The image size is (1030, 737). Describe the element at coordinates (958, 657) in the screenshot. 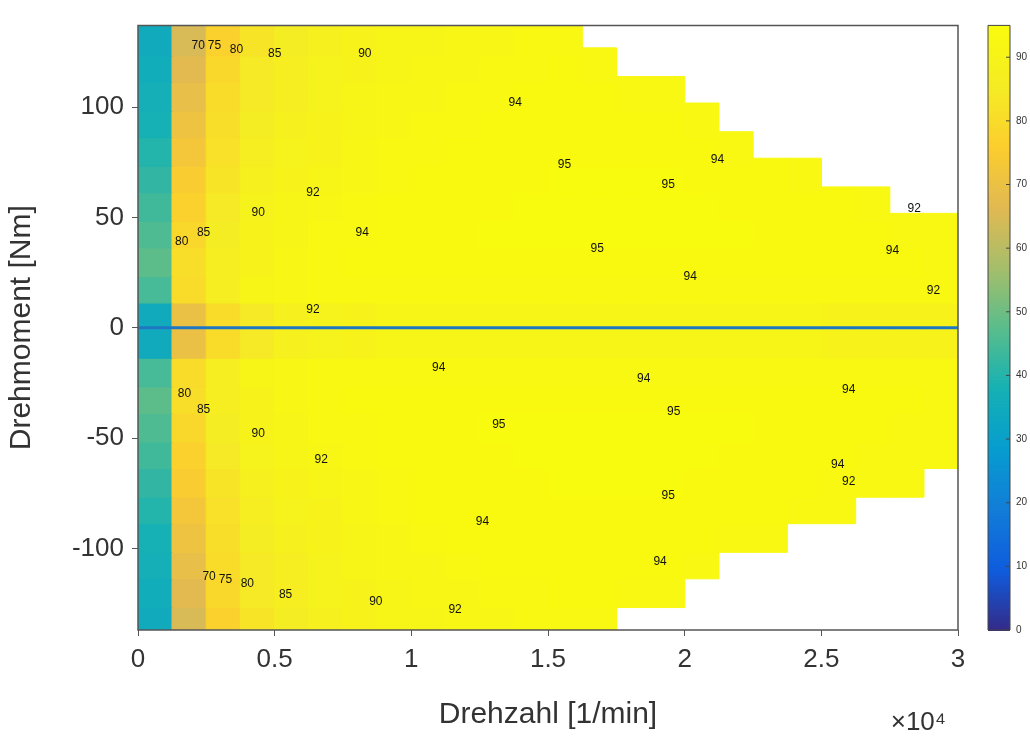

I see `x-tick-label: 3` at that location.